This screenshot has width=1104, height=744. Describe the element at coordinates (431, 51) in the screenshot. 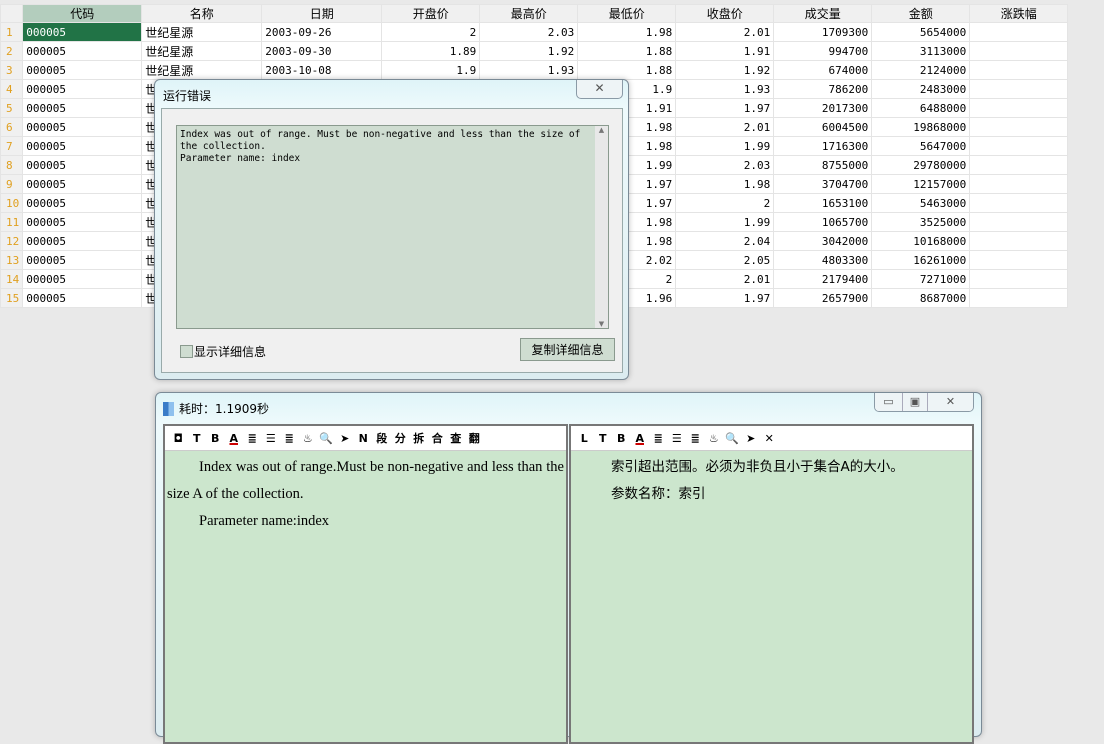

I see `table-cell: 1.89` at that location.